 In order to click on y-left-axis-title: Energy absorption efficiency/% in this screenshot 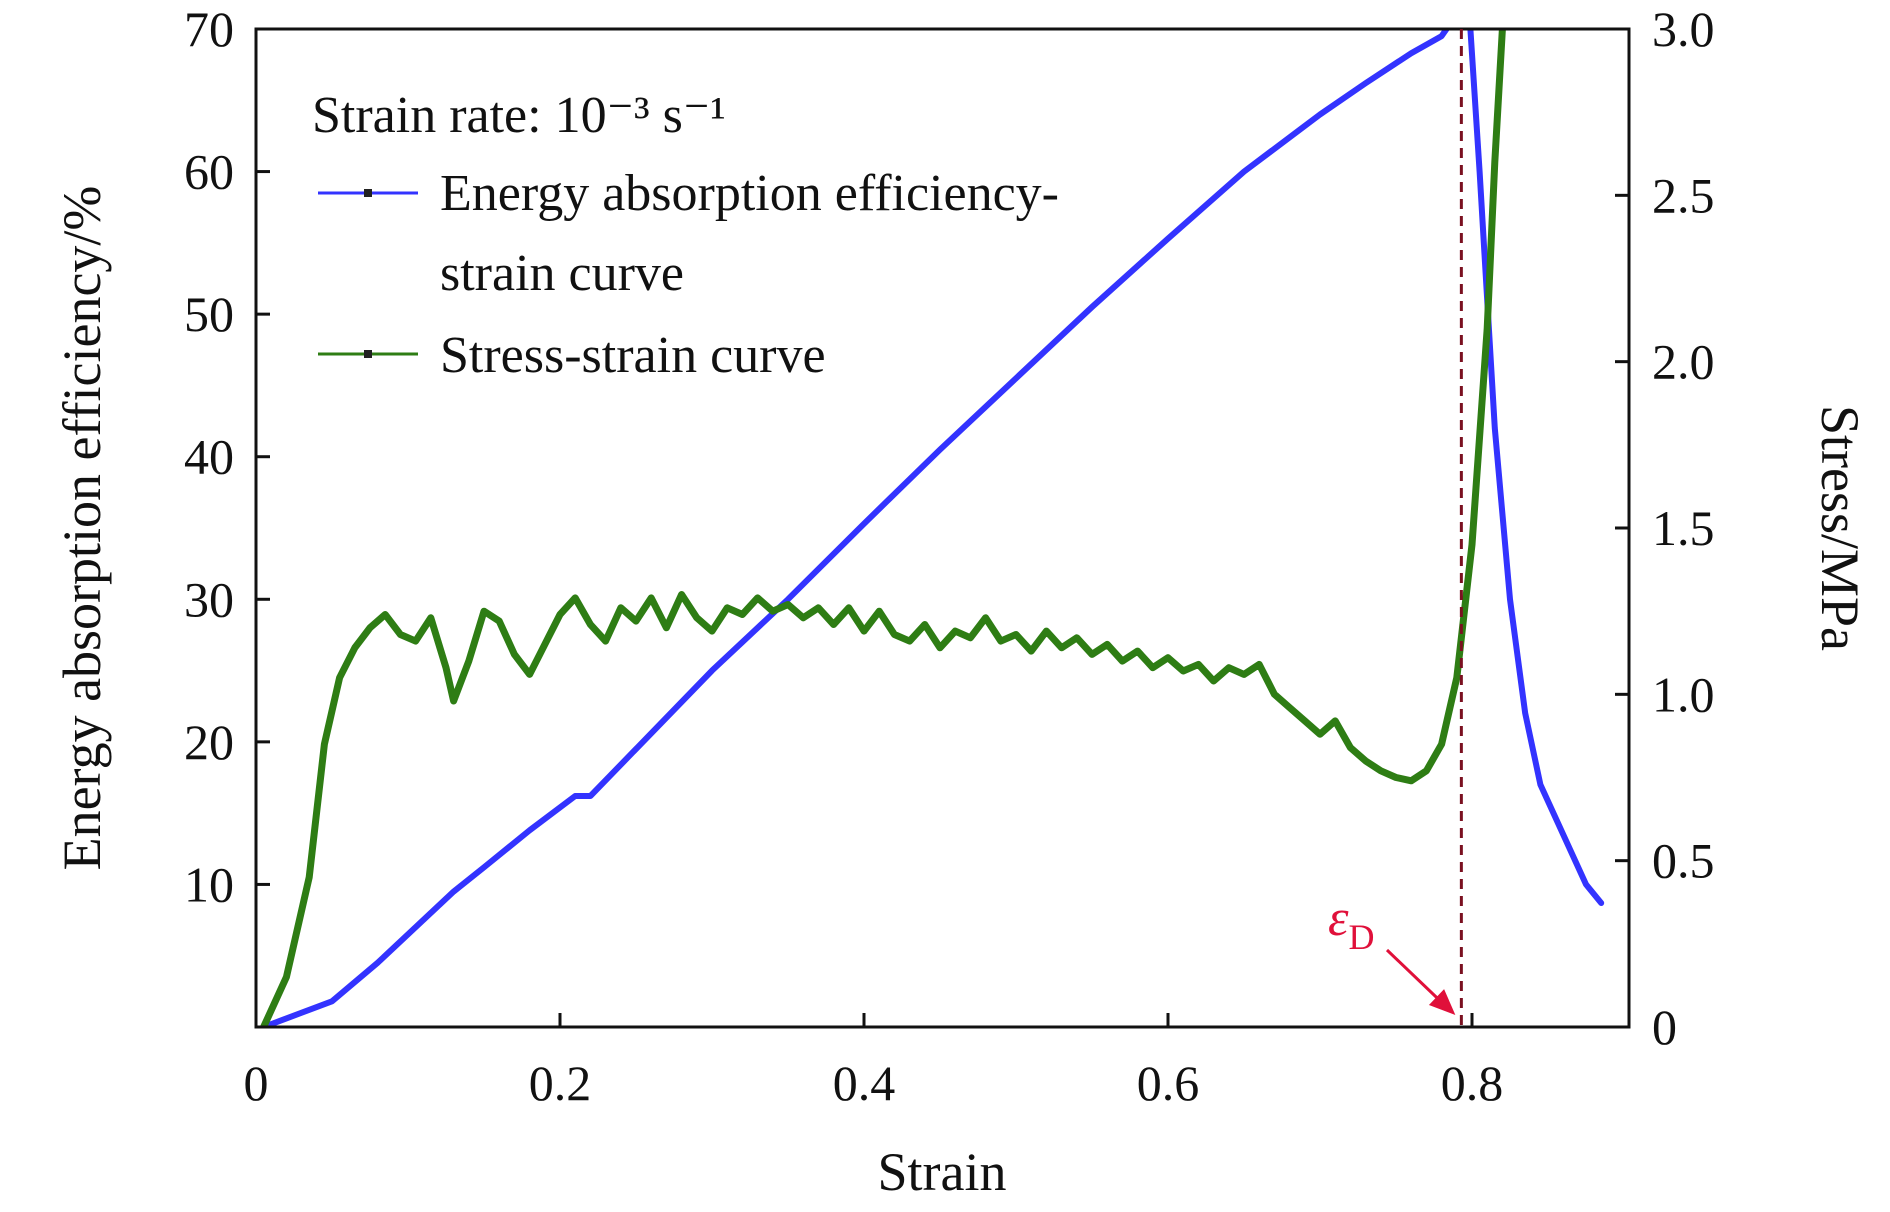, I will do `click(82, 528)`.